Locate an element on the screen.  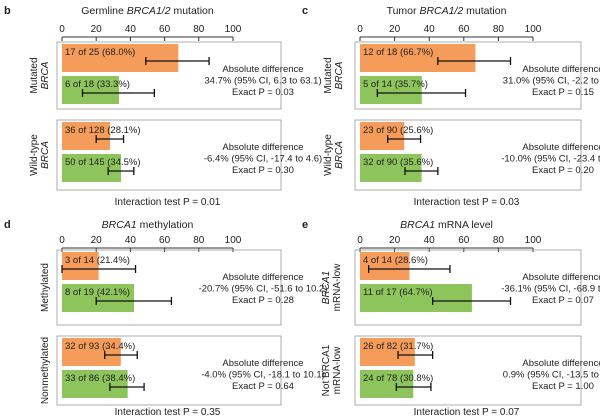
panel-title-pre: Germline is located at coordinates (104, 11).